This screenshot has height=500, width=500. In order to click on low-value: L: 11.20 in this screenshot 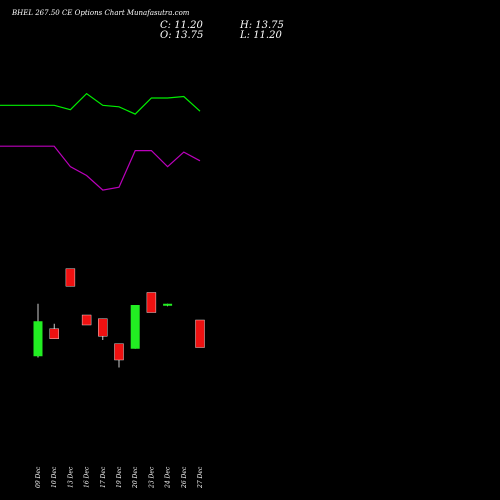, I will do `click(261, 35)`.